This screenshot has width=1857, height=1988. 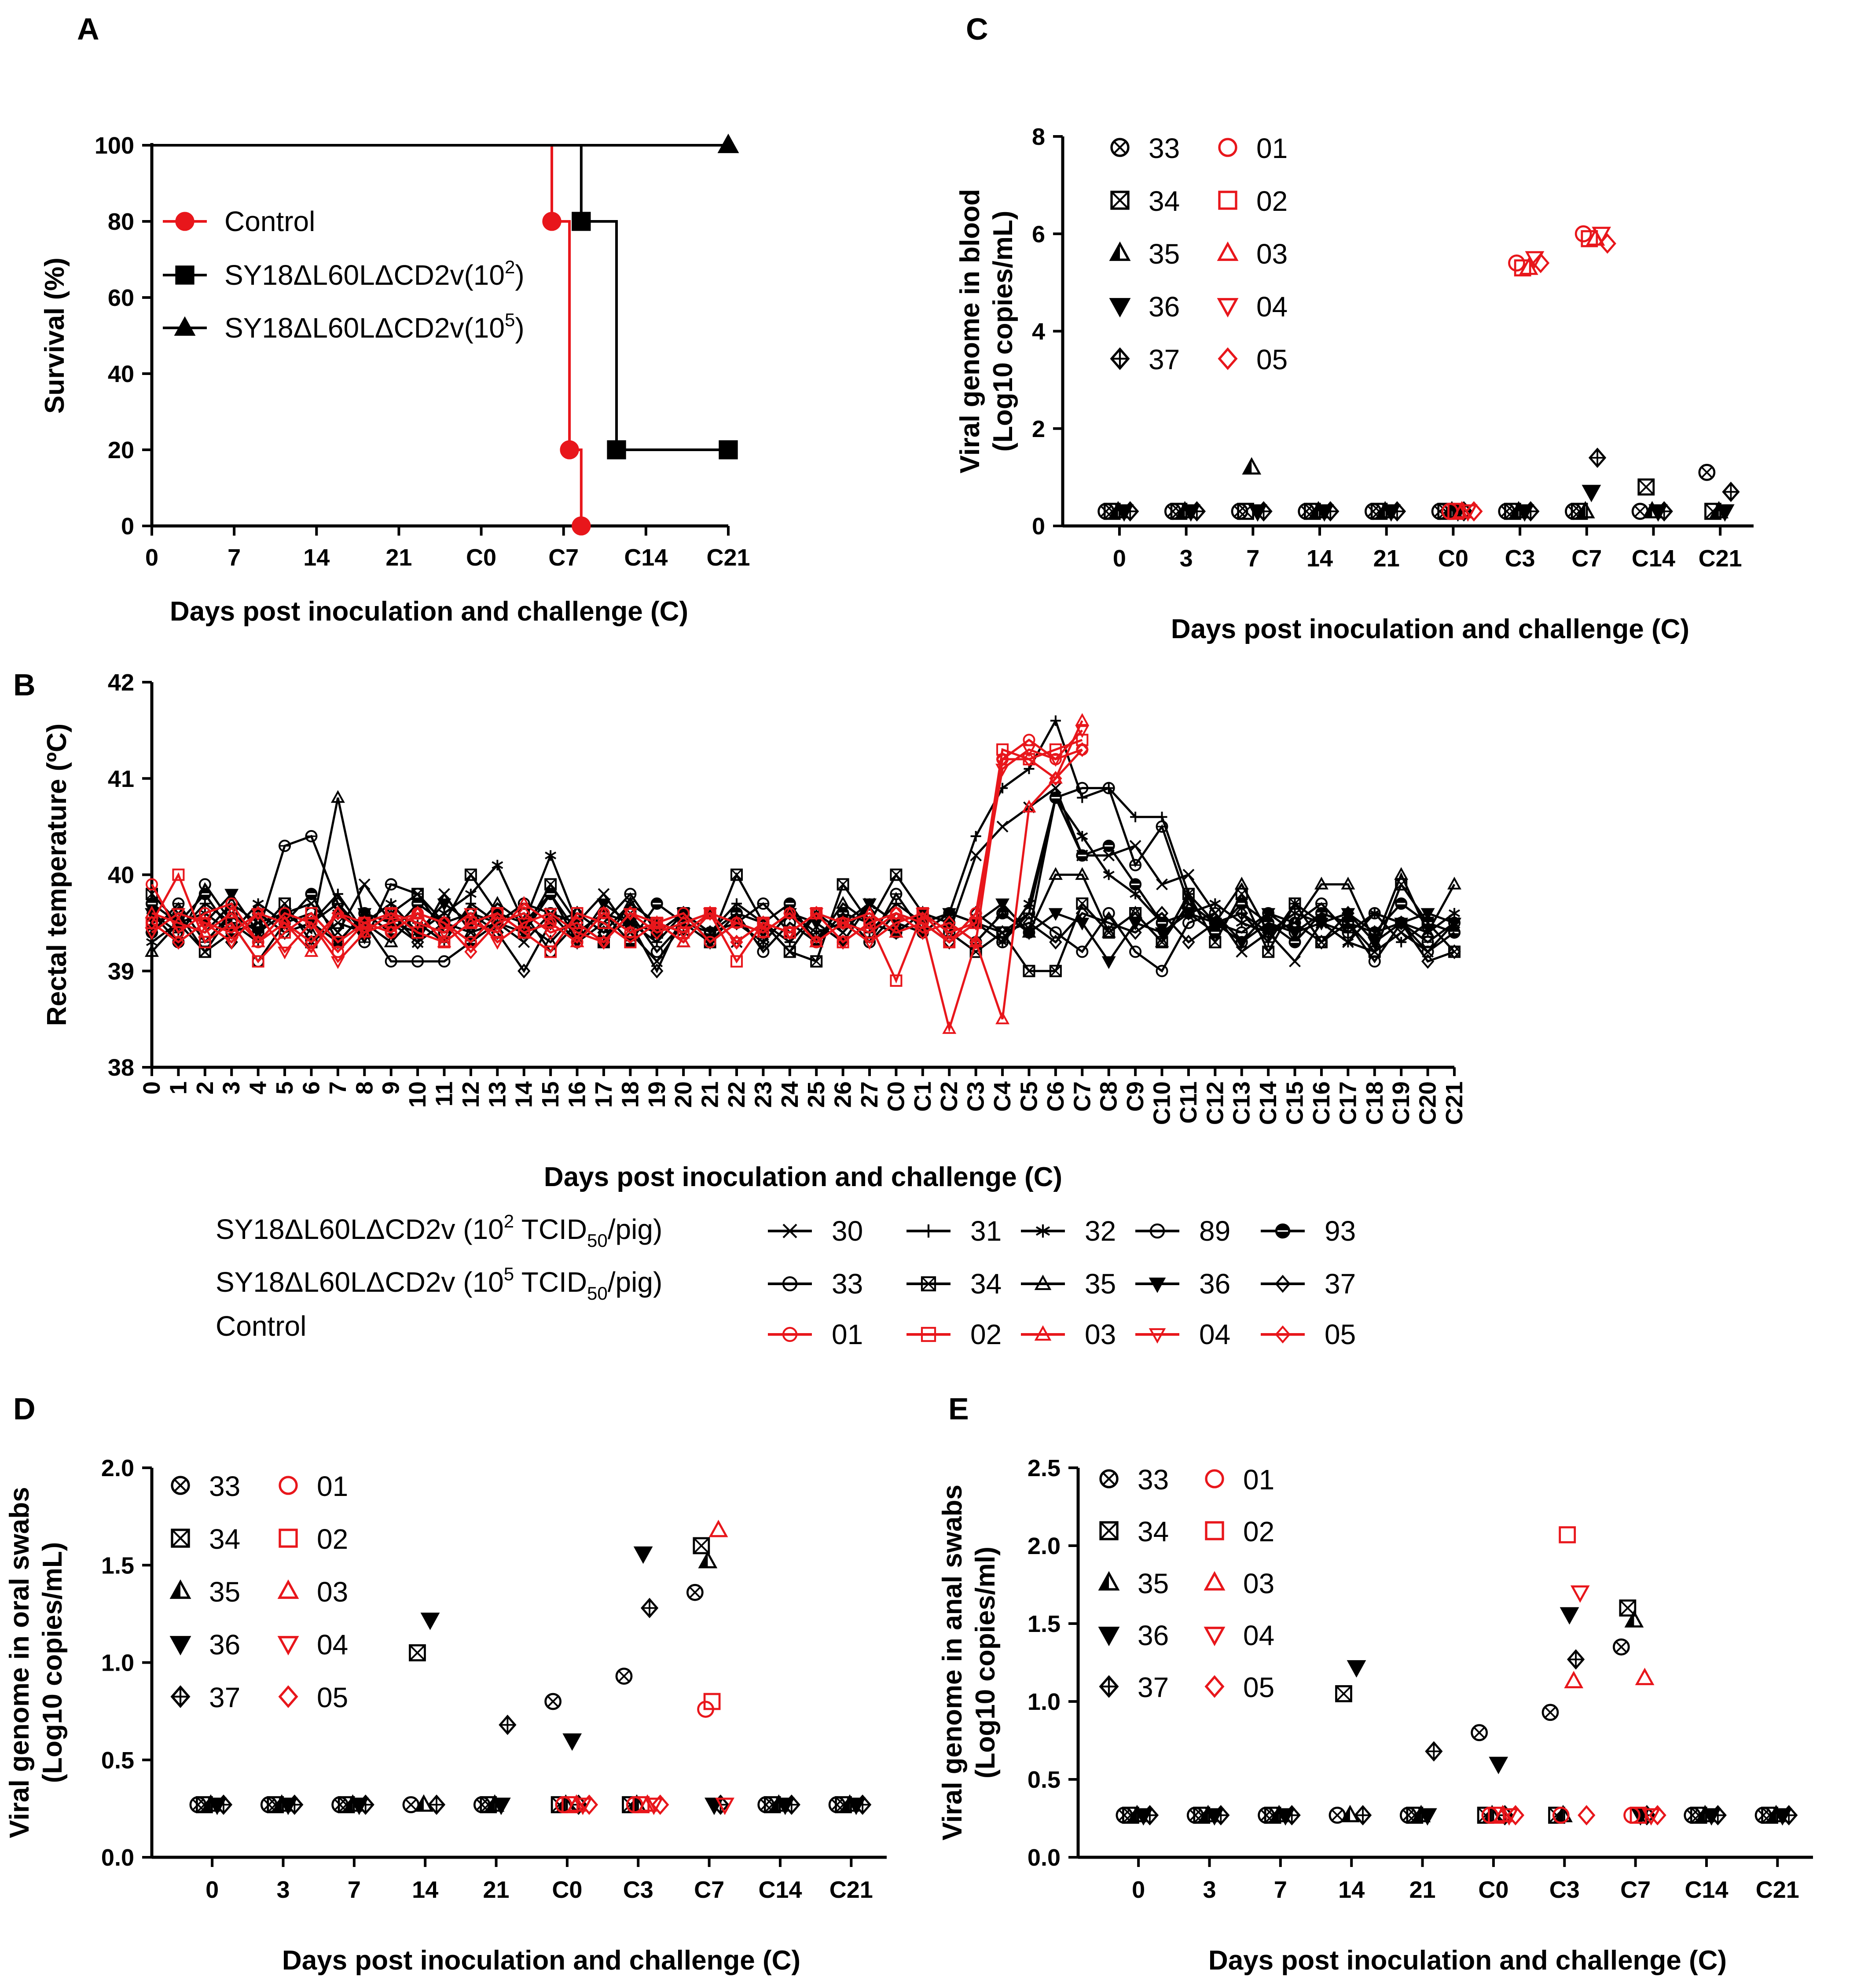 What do you see at coordinates (617, 876) in the screenshot?
I see `temperature-line` at bounding box center [617, 876].